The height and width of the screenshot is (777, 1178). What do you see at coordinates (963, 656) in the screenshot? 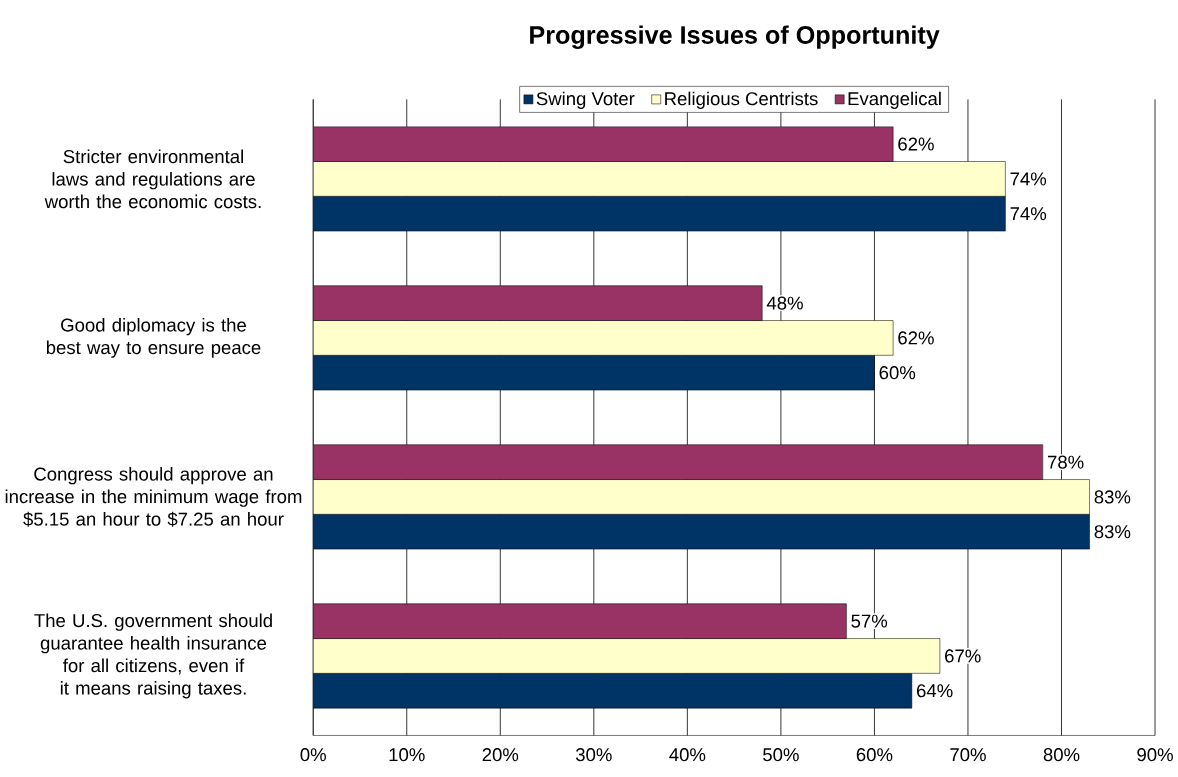
I see `data-label: 67%` at bounding box center [963, 656].